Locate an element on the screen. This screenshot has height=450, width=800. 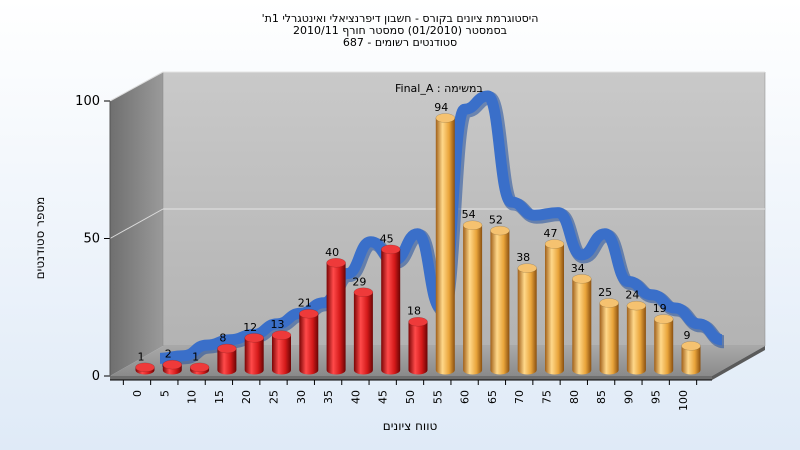
data-label: 1 is located at coordinates (195, 356).